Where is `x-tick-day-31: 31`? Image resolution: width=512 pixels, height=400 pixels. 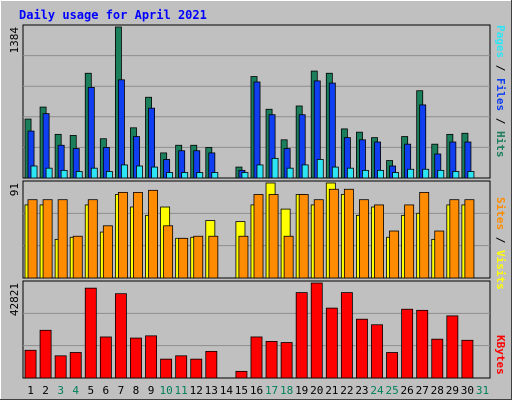 x-tick-day-31: 31 is located at coordinates (482, 390).